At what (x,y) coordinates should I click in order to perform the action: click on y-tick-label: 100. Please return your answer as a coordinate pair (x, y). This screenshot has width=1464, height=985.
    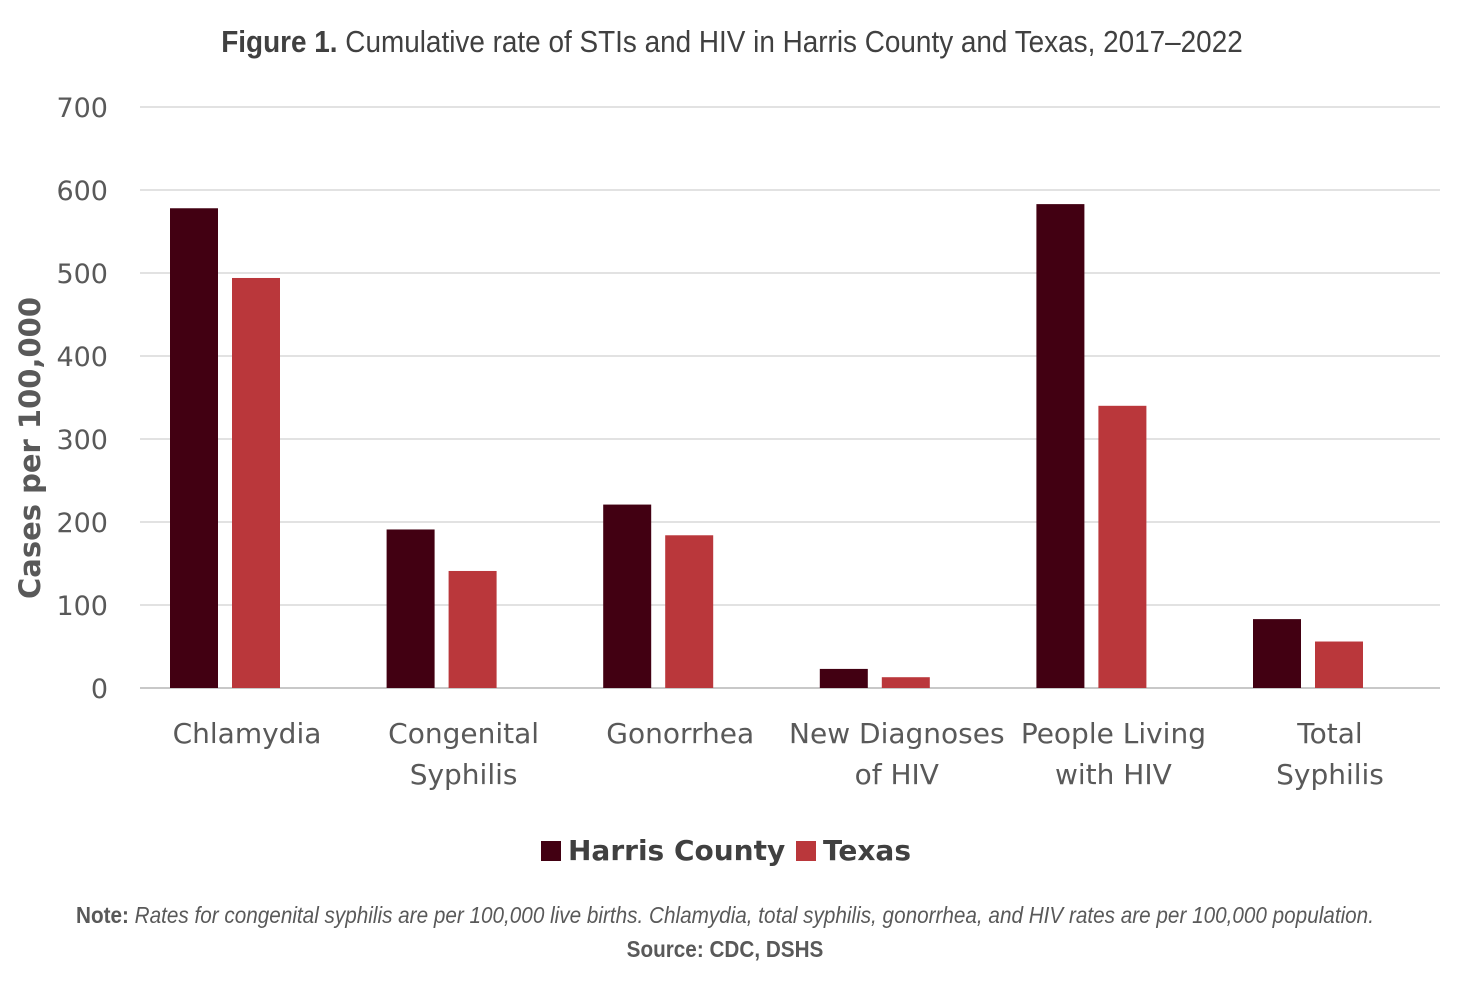
    Looking at the image, I should click on (82, 606).